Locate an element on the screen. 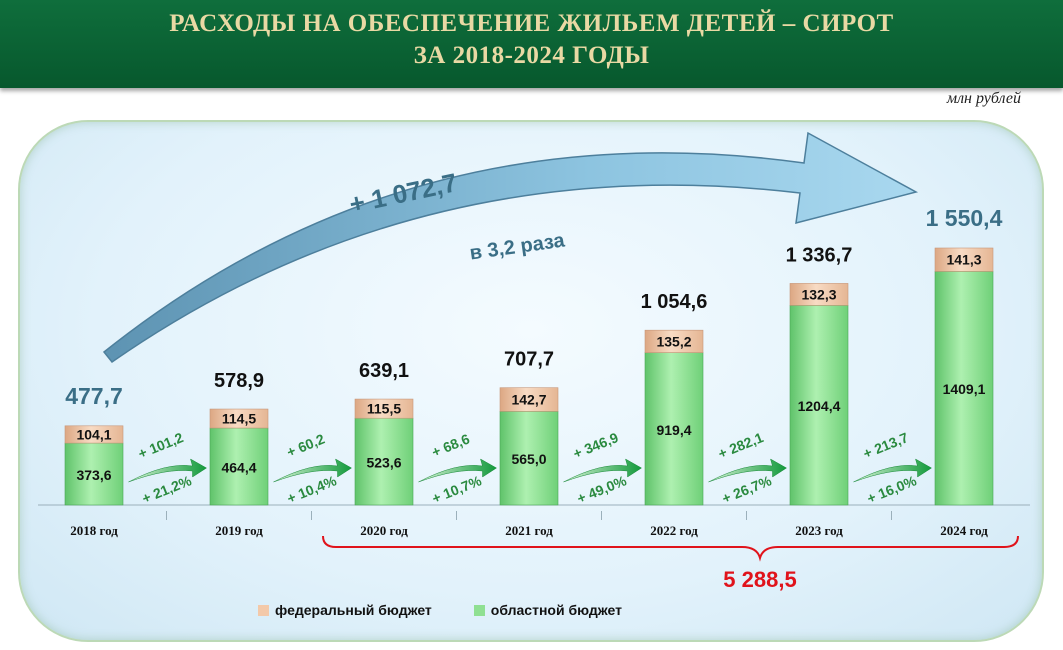 The height and width of the screenshot is (650, 1063). label-regional-5: 1204,4 is located at coordinates (819, 406).